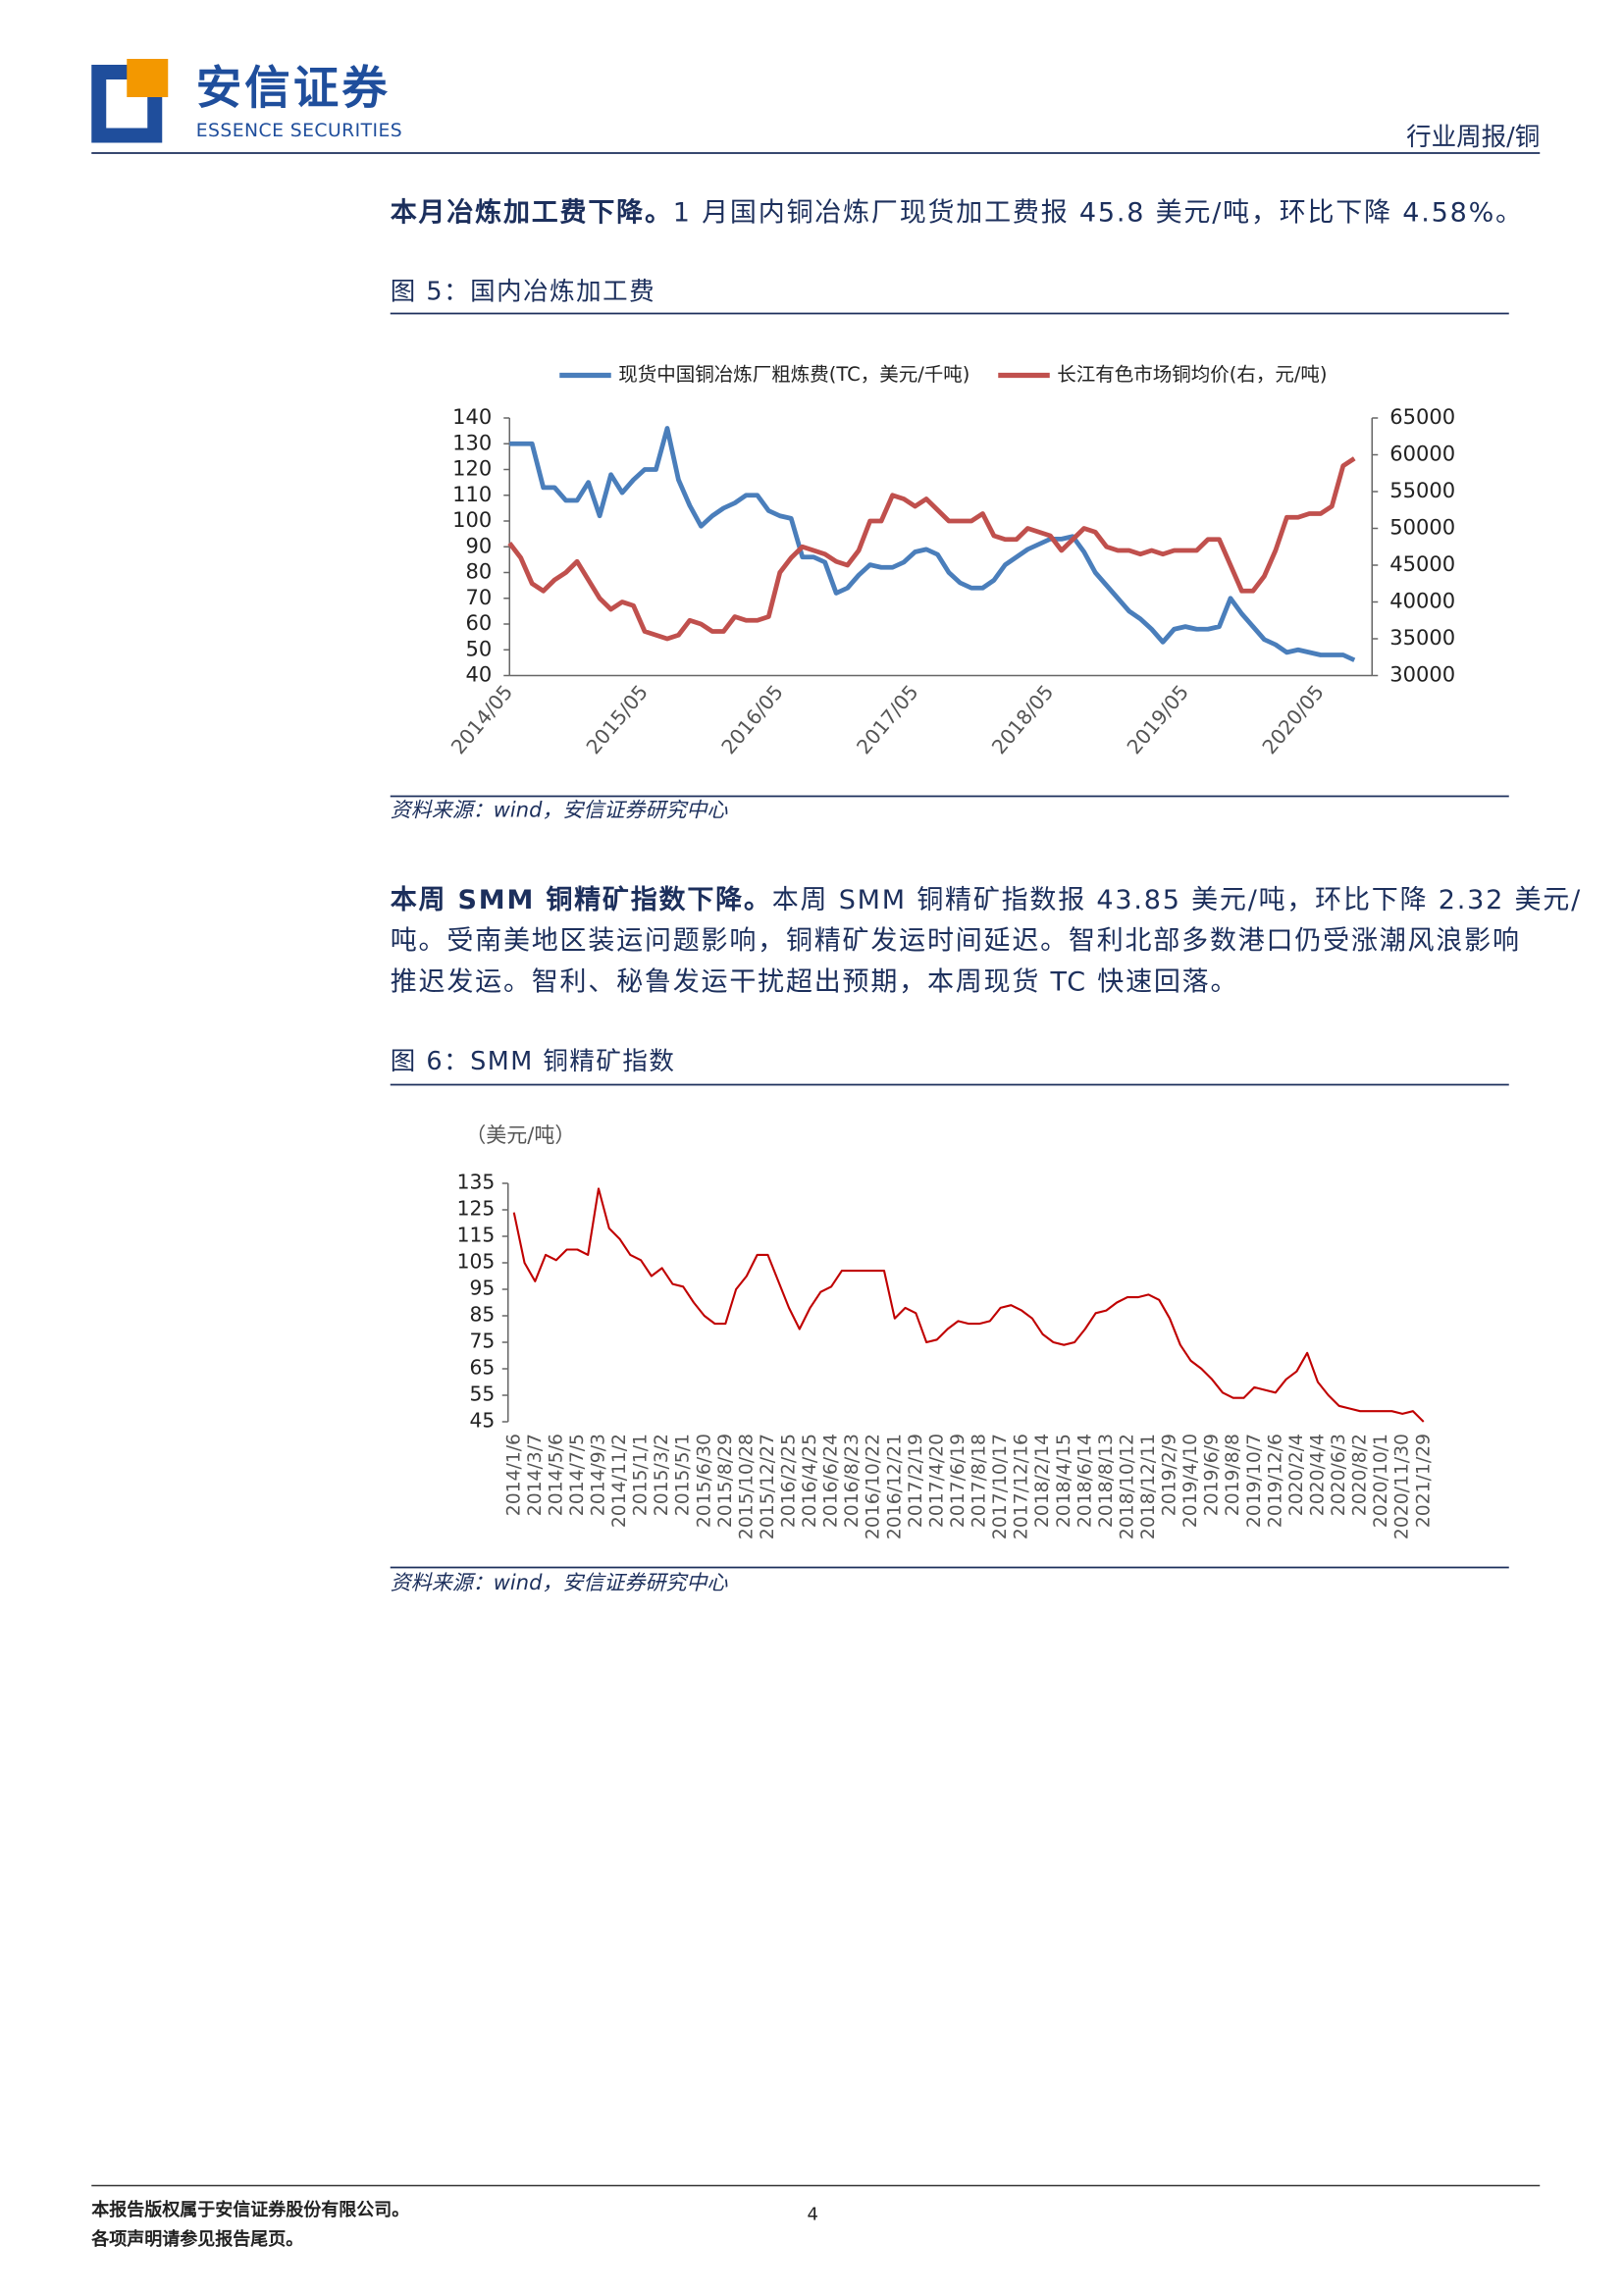 The image size is (1624, 2296). I want to click on x-tick-label: 2018/05, so click(1022, 719).